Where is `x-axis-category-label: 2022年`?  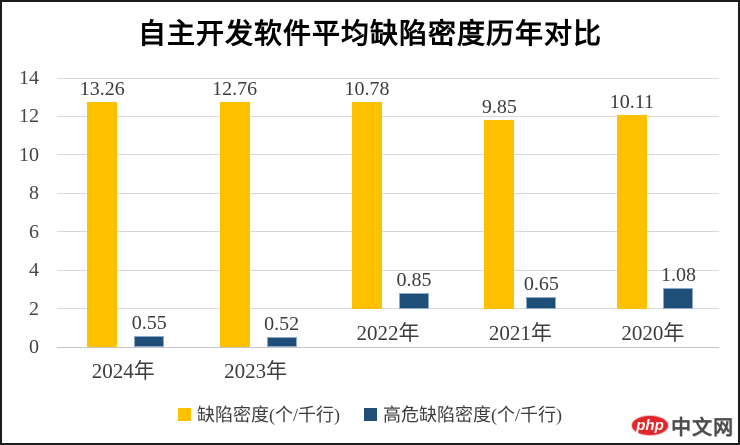 x-axis-category-label: 2022年 is located at coordinates (388, 333).